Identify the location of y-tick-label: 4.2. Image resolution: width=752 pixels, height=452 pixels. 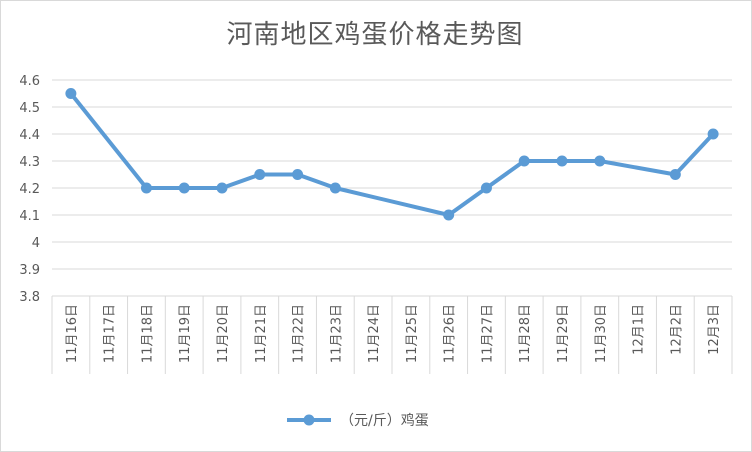
(29, 189).